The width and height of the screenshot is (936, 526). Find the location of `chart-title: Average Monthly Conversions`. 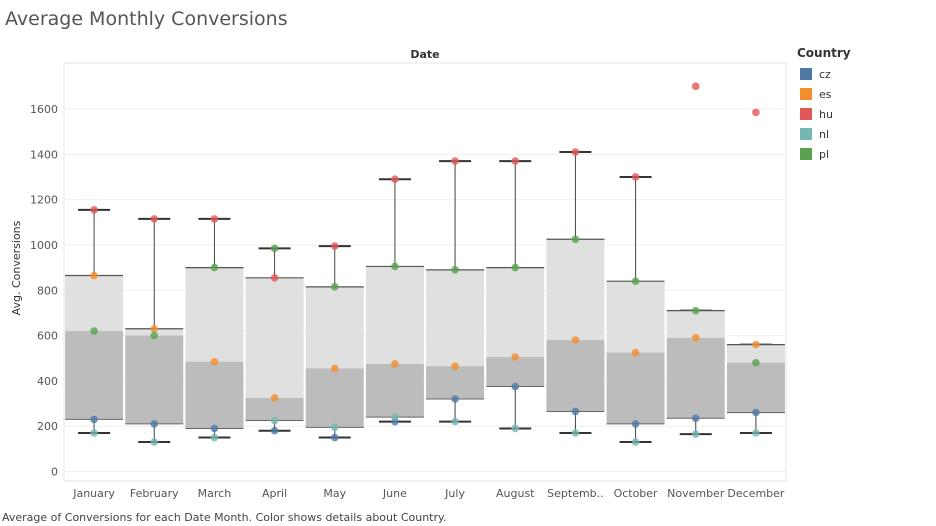

chart-title: Average Monthly Conversions is located at coordinates (146, 19).